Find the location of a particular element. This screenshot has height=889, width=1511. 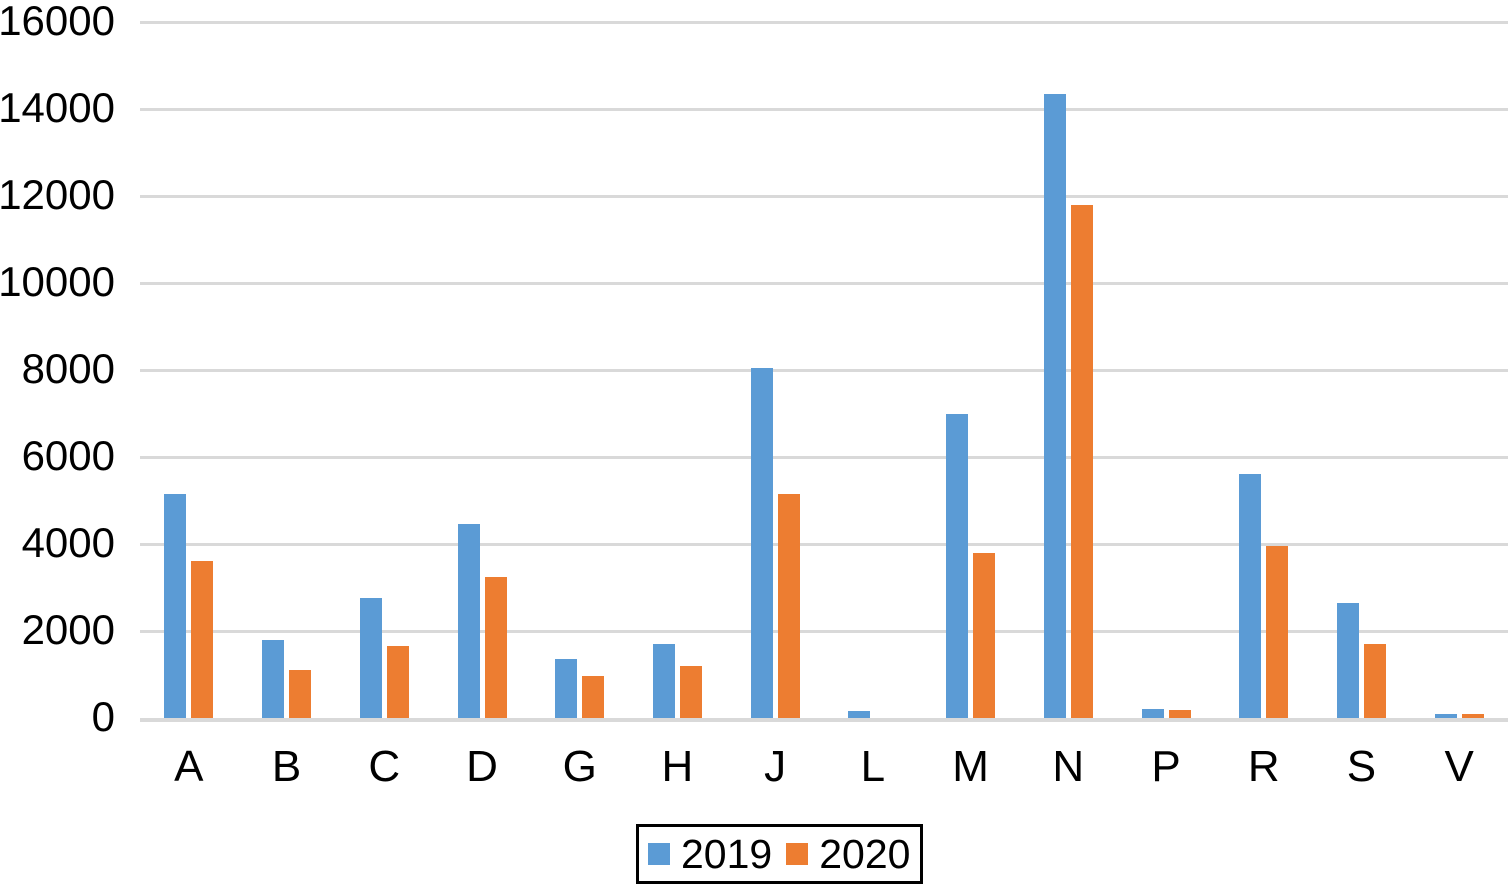

bar-2020-B is located at coordinates (300, 694).